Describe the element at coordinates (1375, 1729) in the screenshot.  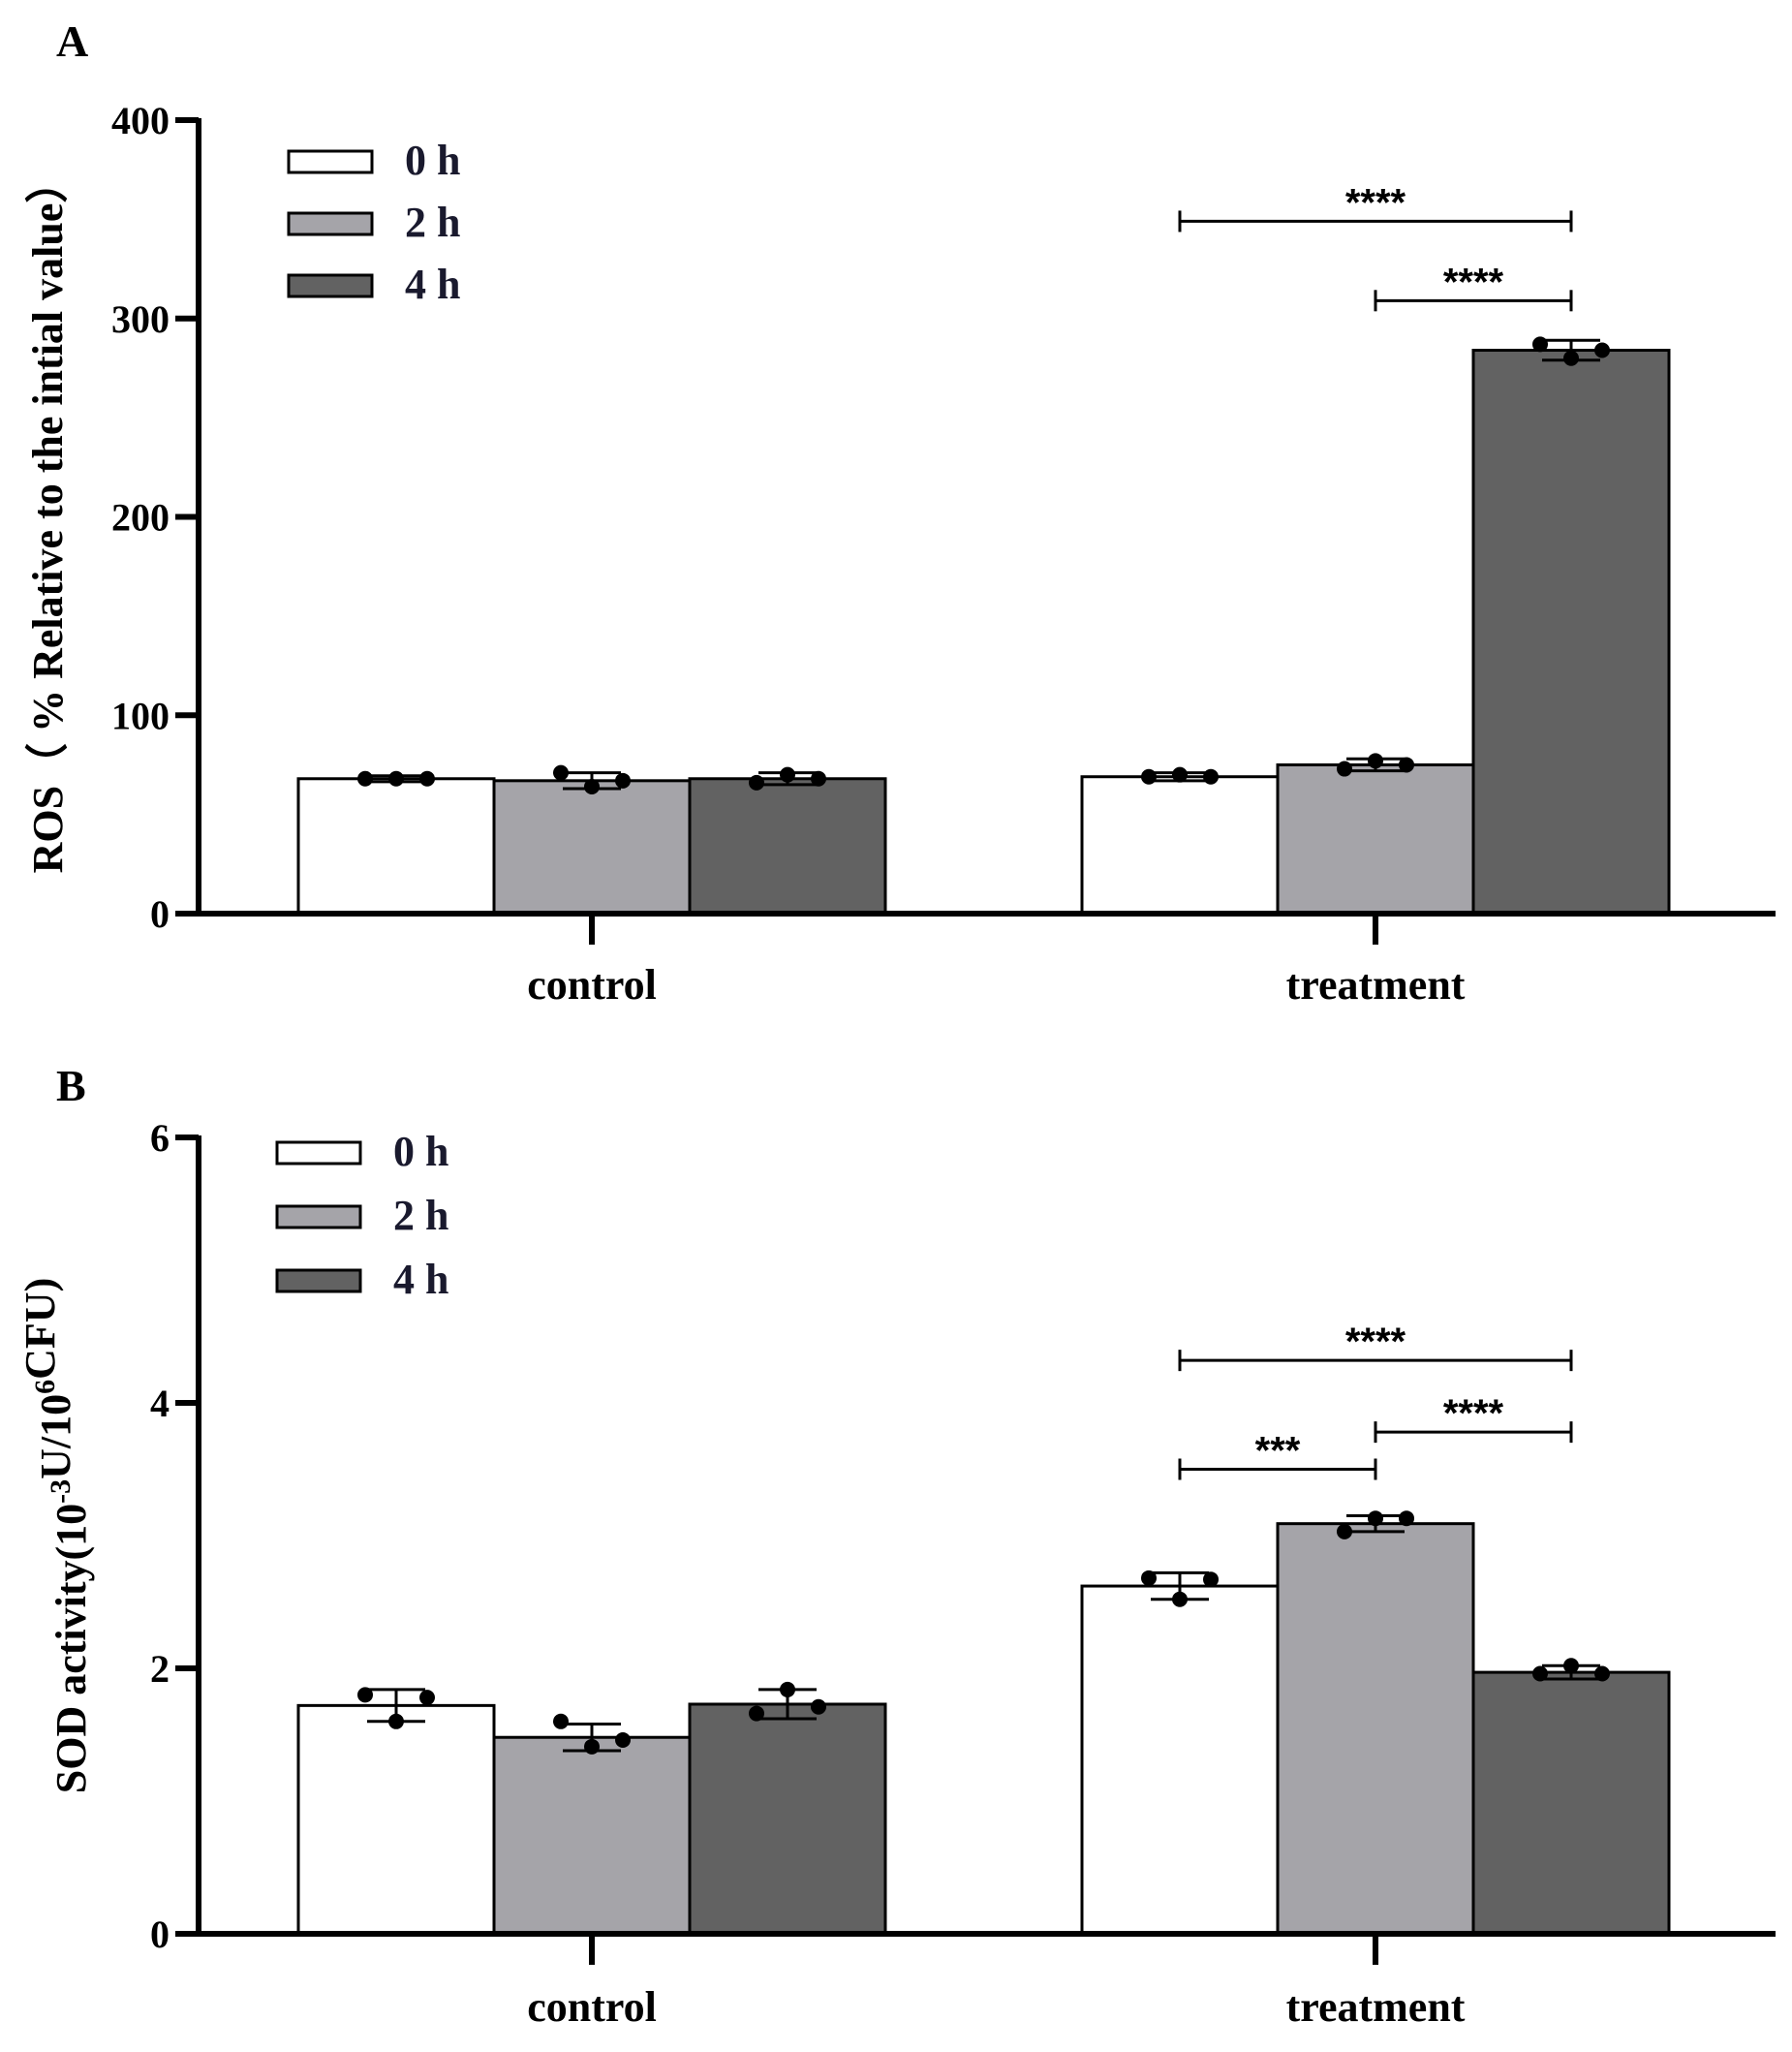
I see `panel-b-bar-treatment-2h` at that location.